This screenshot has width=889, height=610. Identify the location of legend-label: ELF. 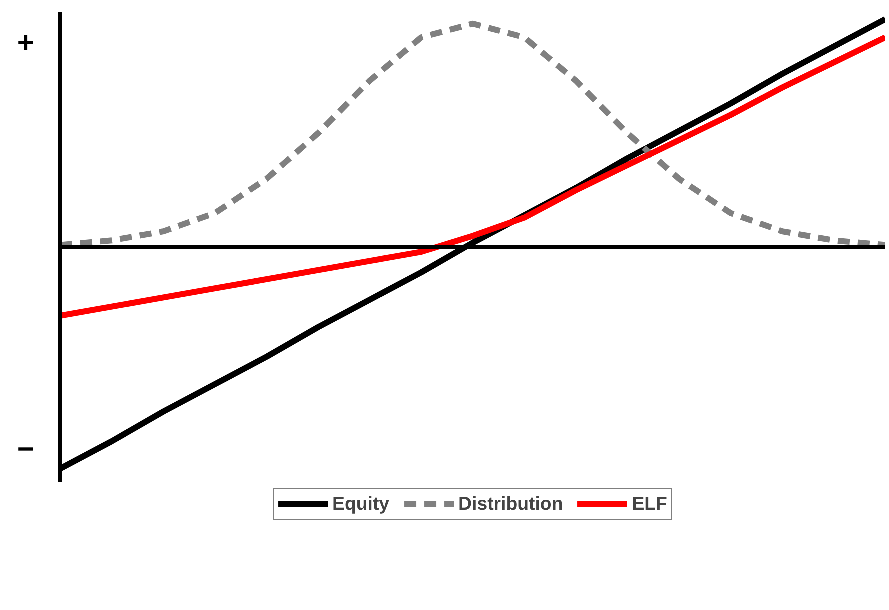
(650, 504).